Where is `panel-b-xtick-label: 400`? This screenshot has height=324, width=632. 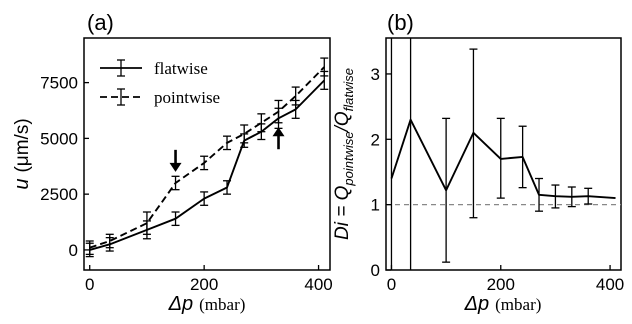
panel-b-xtick-label: 400 is located at coordinates (610, 284).